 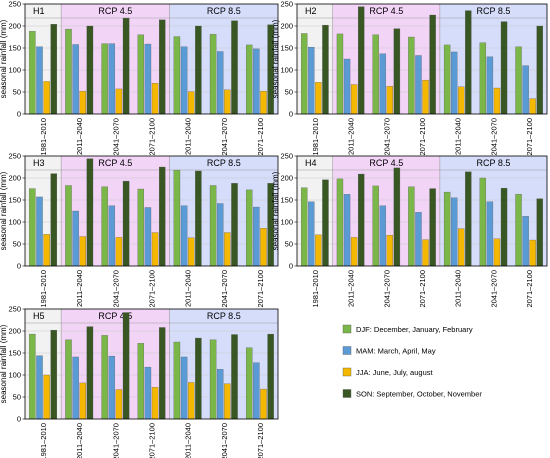 What do you see at coordinates (19, 419) in the screenshot?
I see `y-tick-label: 0` at bounding box center [19, 419].